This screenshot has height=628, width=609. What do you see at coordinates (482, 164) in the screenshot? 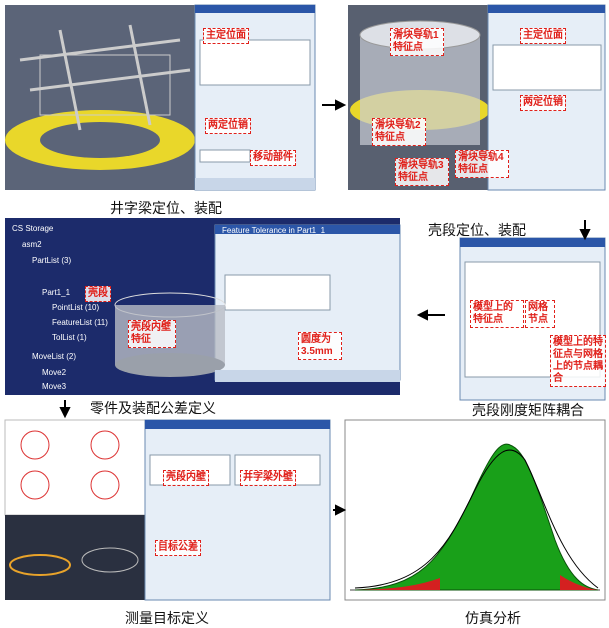
I see `annotation: 滑块导轨4特征点` at bounding box center [482, 164].